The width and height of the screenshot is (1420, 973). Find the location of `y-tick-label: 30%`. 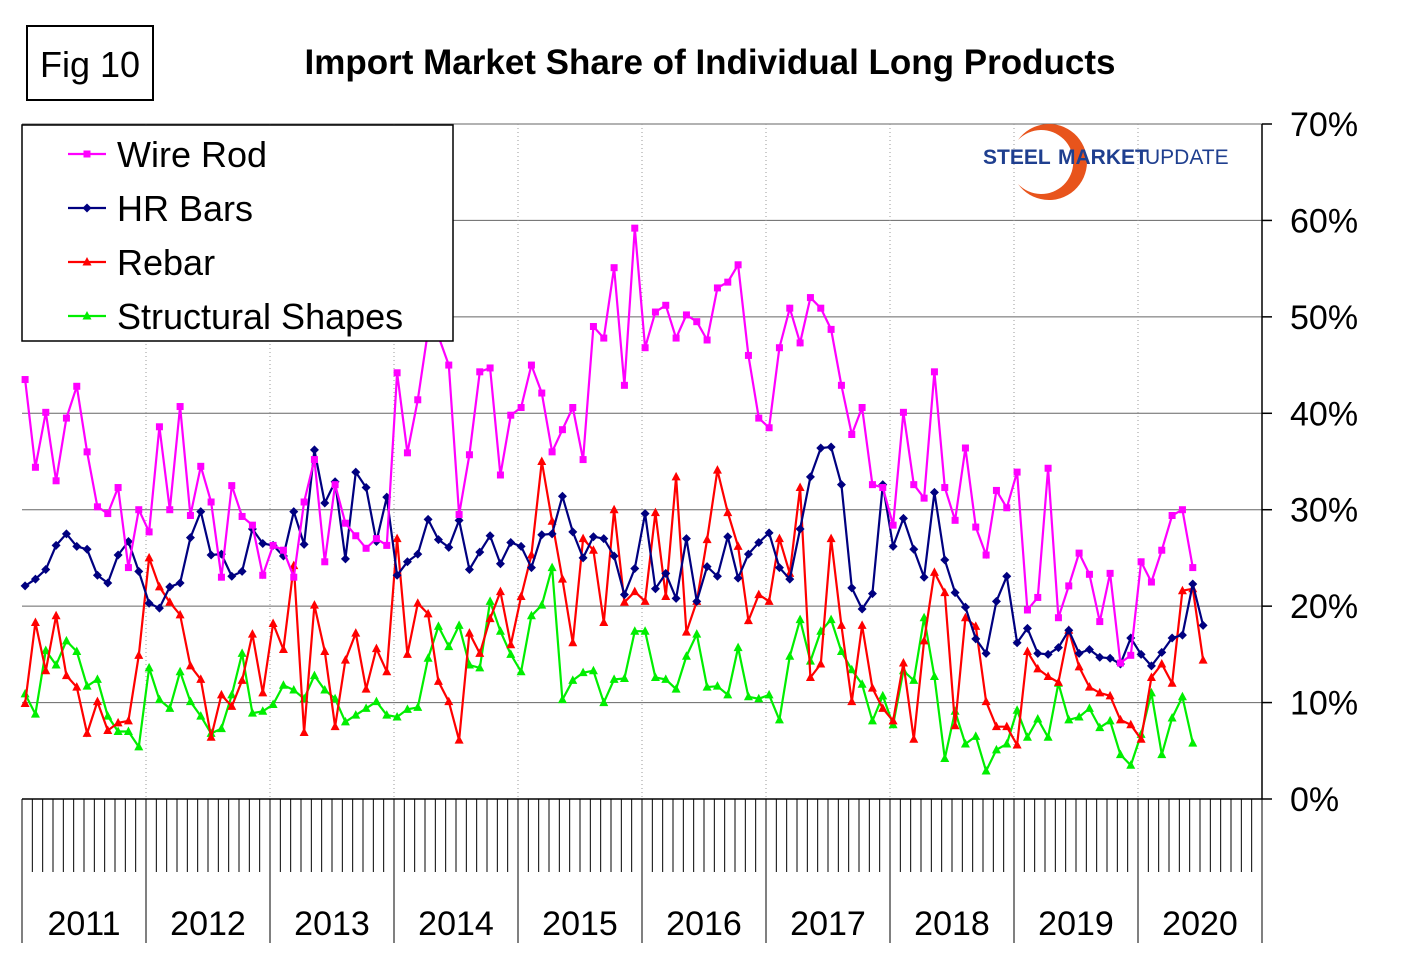

y-tick-label: 30% is located at coordinates (1324, 511).